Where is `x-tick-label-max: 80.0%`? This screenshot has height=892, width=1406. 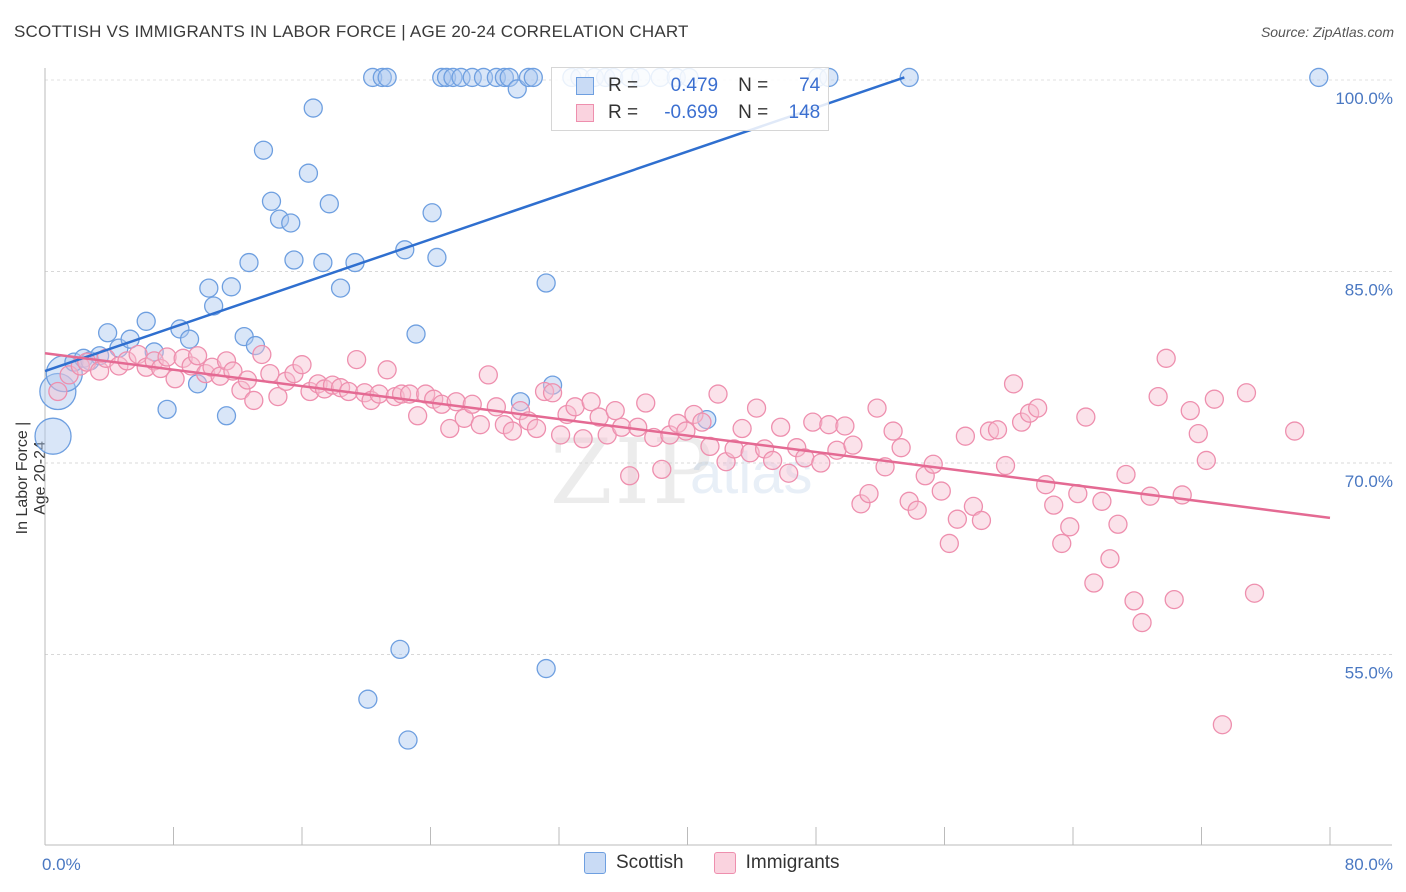 x-tick-label-max: 80.0% is located at coordinates (1369, 864).